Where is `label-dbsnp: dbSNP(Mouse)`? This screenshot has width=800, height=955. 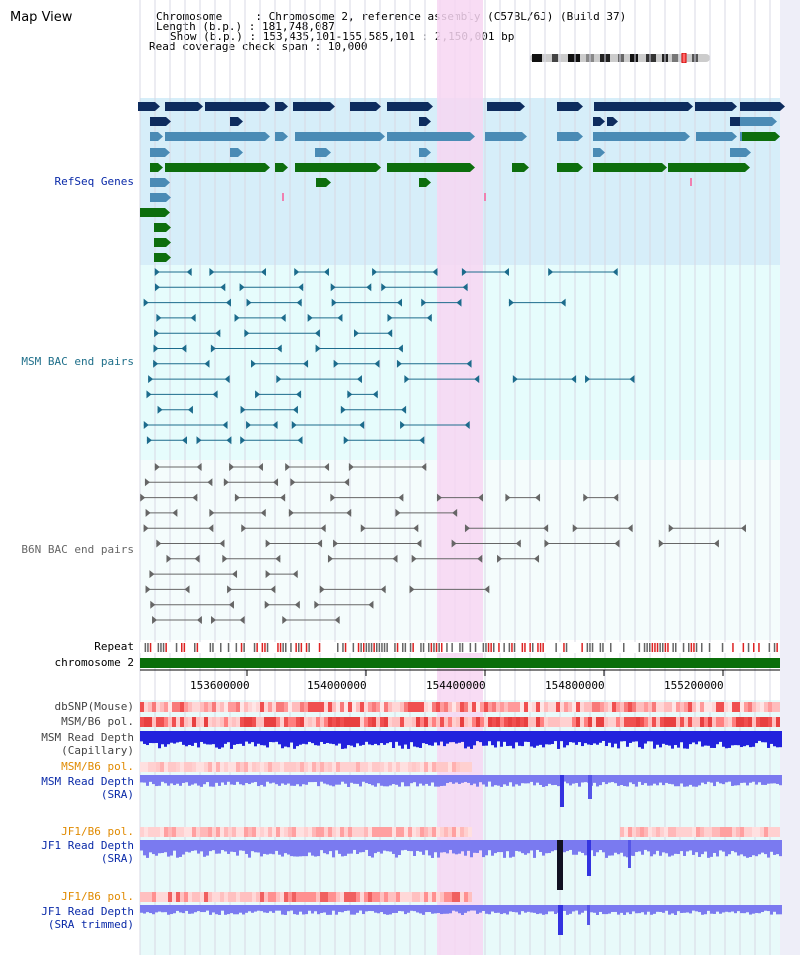 label-dbsnp: dbSNP(Mouse) is located at coordinates (94, 706).